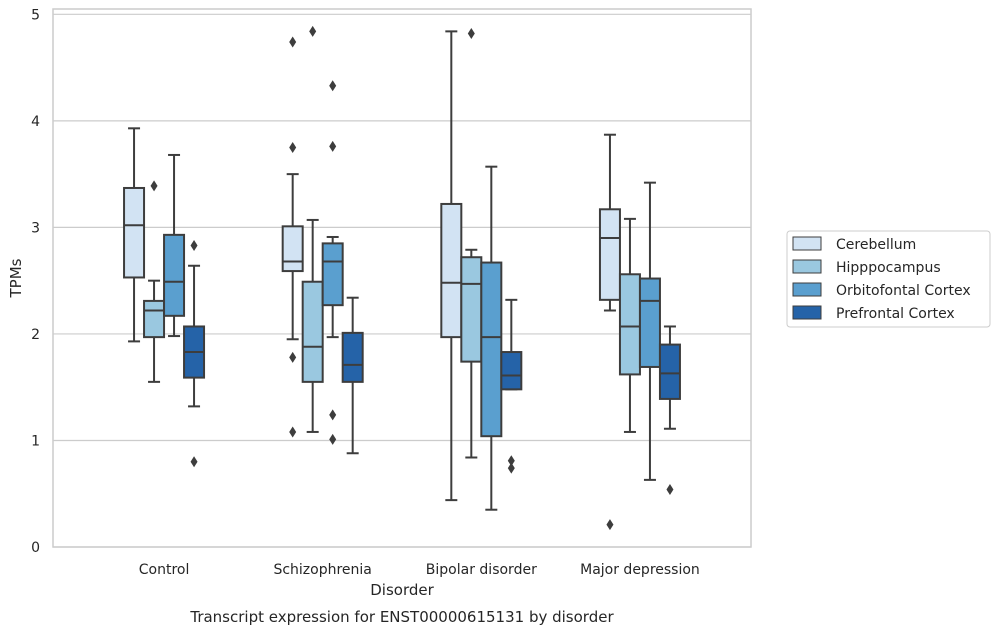  I want to click on y-tick-label: 3, so click(35, 228).